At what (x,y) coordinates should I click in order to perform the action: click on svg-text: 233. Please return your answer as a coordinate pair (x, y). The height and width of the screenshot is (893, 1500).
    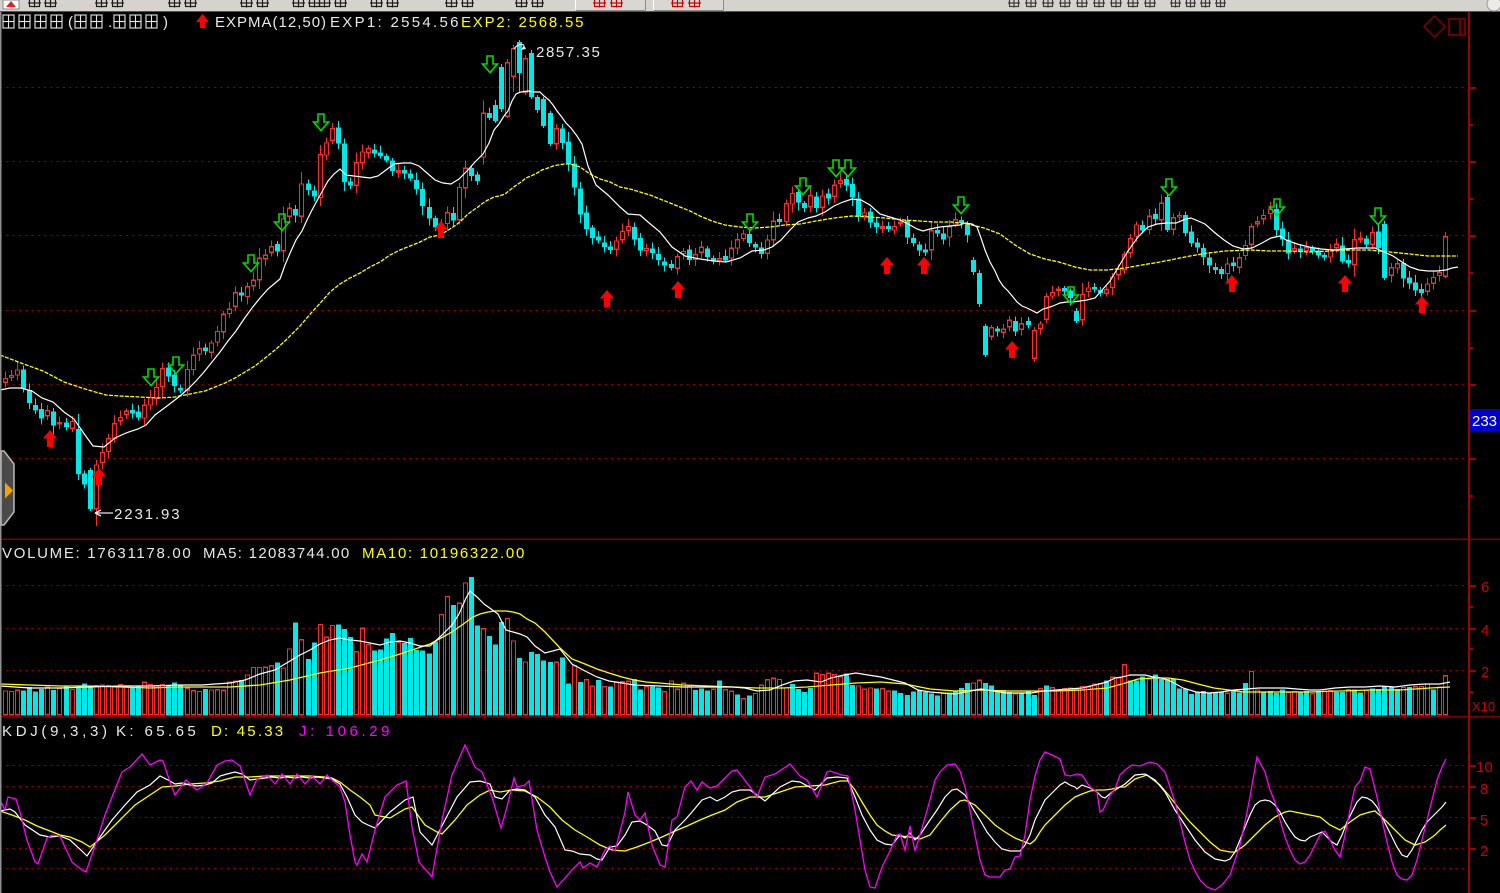
    Looking at the image, I should click on (1484, 421).